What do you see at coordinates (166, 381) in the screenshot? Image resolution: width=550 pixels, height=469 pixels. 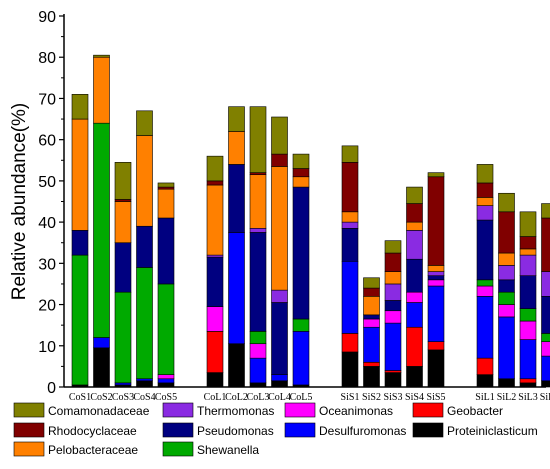 I see `bar-segment-cos5-desulfuromonas` at bounding box center [166, 381].